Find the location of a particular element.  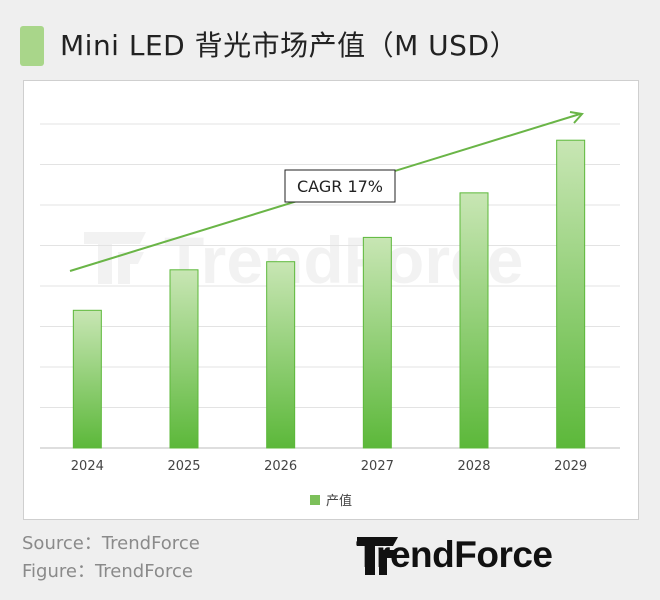

x-tick-label: 2024 is located at coordinates (87, 466).